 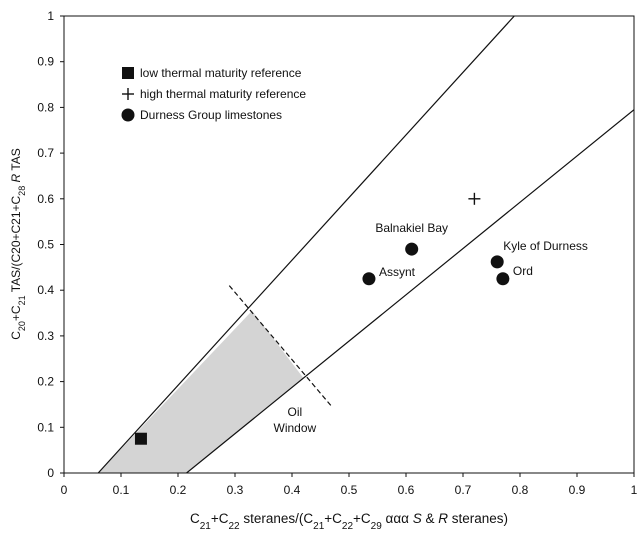 What do you see at coordinates (45, 62) in the screenshot?
I see `y-tick-label: 0.9` at bounding box center [45, 62].